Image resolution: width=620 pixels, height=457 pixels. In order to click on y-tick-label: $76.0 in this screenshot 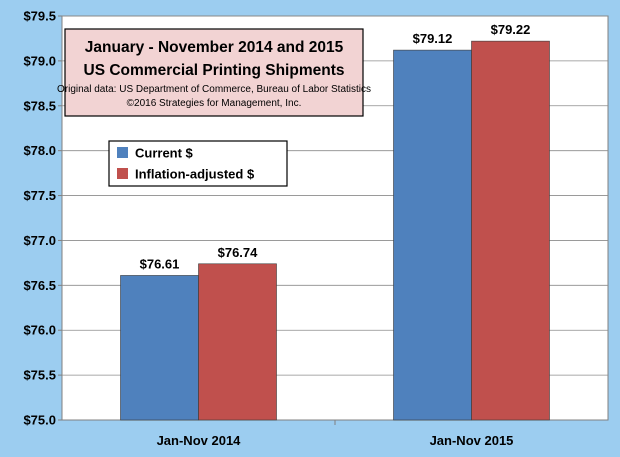, I will do `click(39, 330)`.